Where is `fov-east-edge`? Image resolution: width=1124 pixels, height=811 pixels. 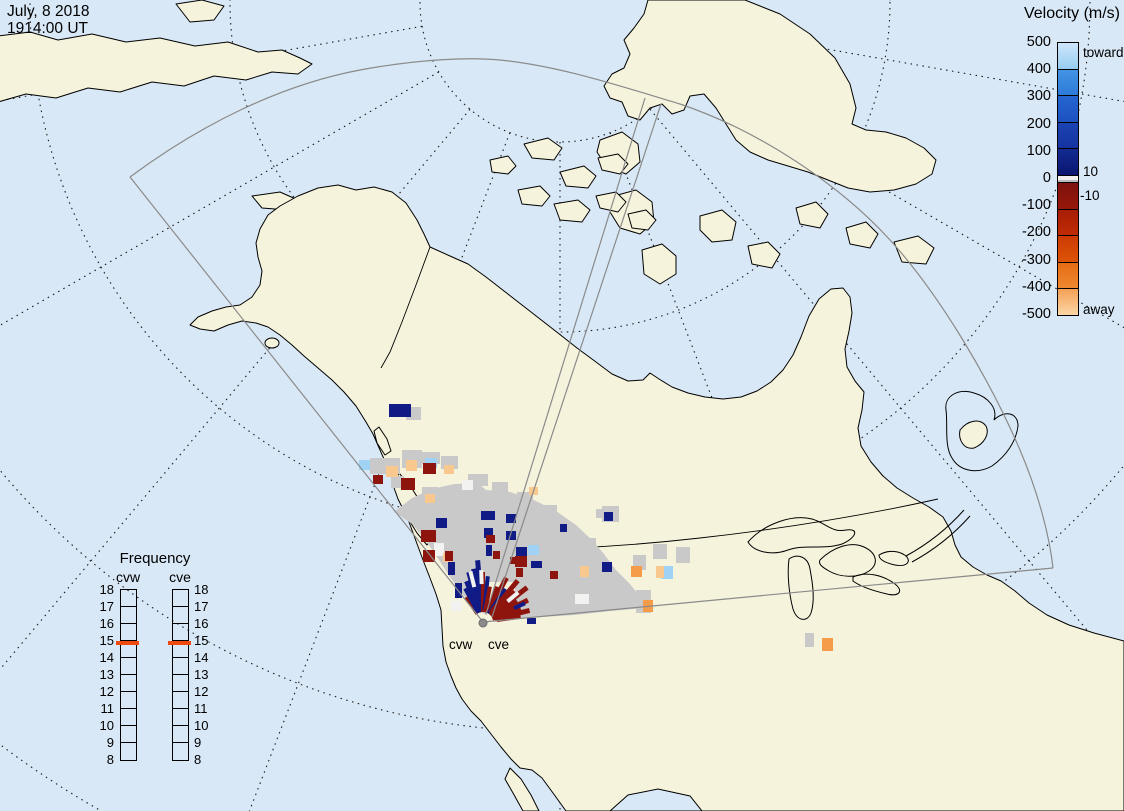
fov-east-edge is located at coordinates (768, 595).